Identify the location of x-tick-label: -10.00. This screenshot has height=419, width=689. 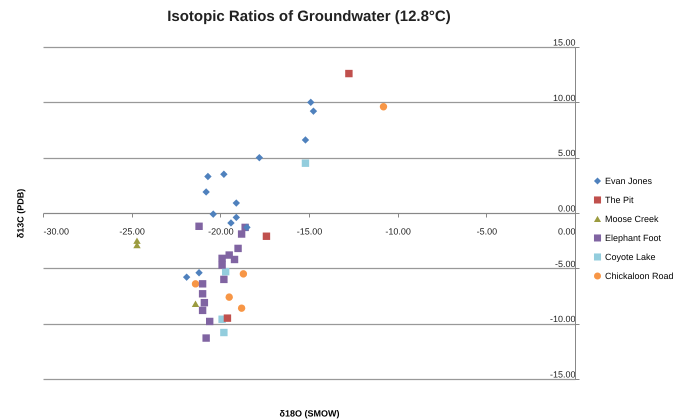
(398, 231).